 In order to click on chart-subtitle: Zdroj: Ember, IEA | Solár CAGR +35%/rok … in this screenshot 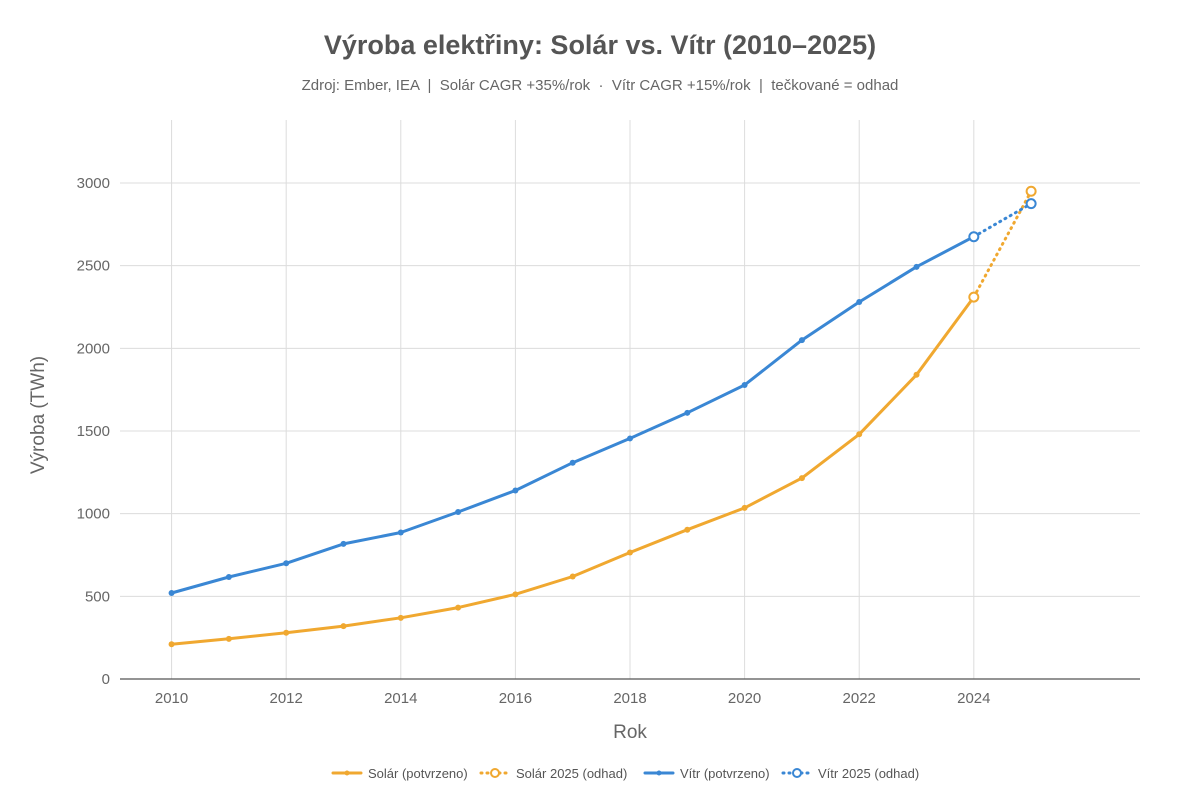, I will do `click(600, 85)`.